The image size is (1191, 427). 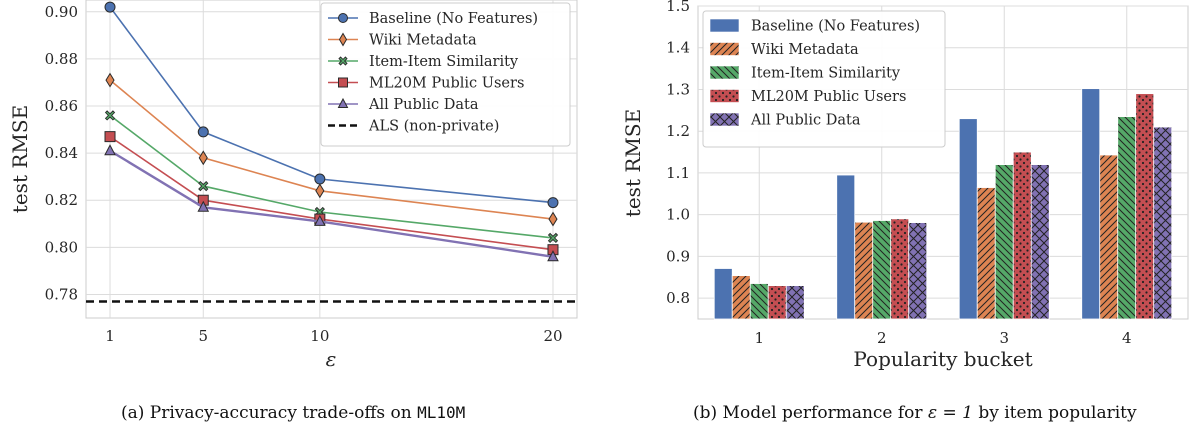 I want to click on y-tick-labels: 0.78 0.80 0.82 0.84 0.86 0.88 0.90, so click(x=61, y=153).